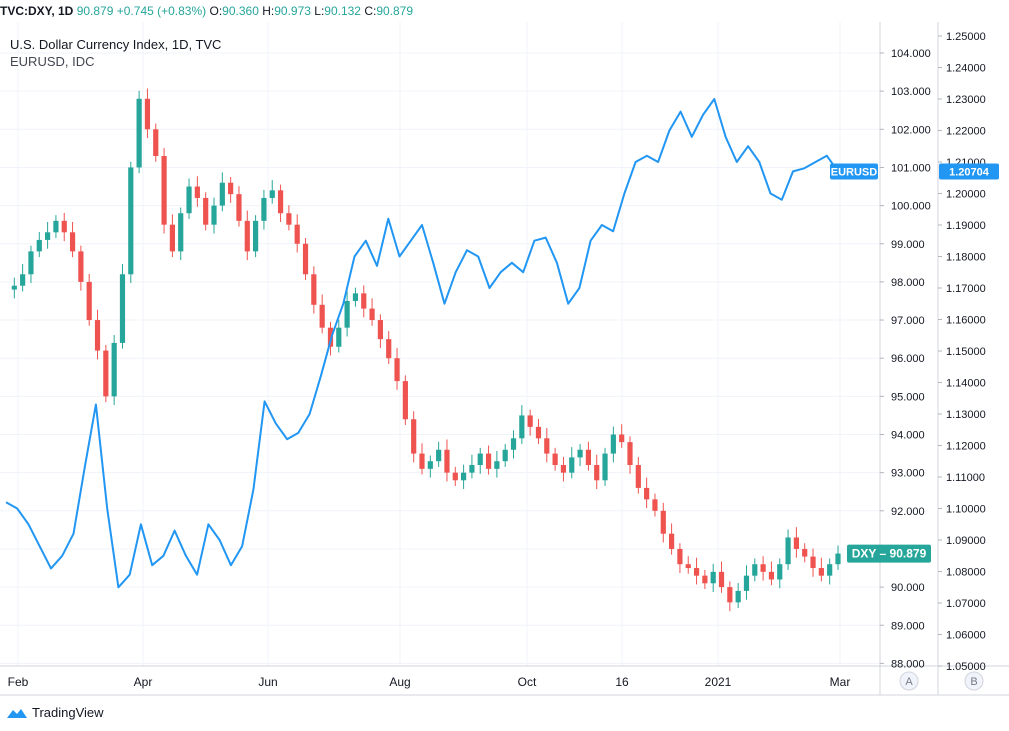 This screenshot has width=1009, height=731. Describe the element at coordinates (68, 712) in the screenshot. I see `brand-name: TradingView` at that location.